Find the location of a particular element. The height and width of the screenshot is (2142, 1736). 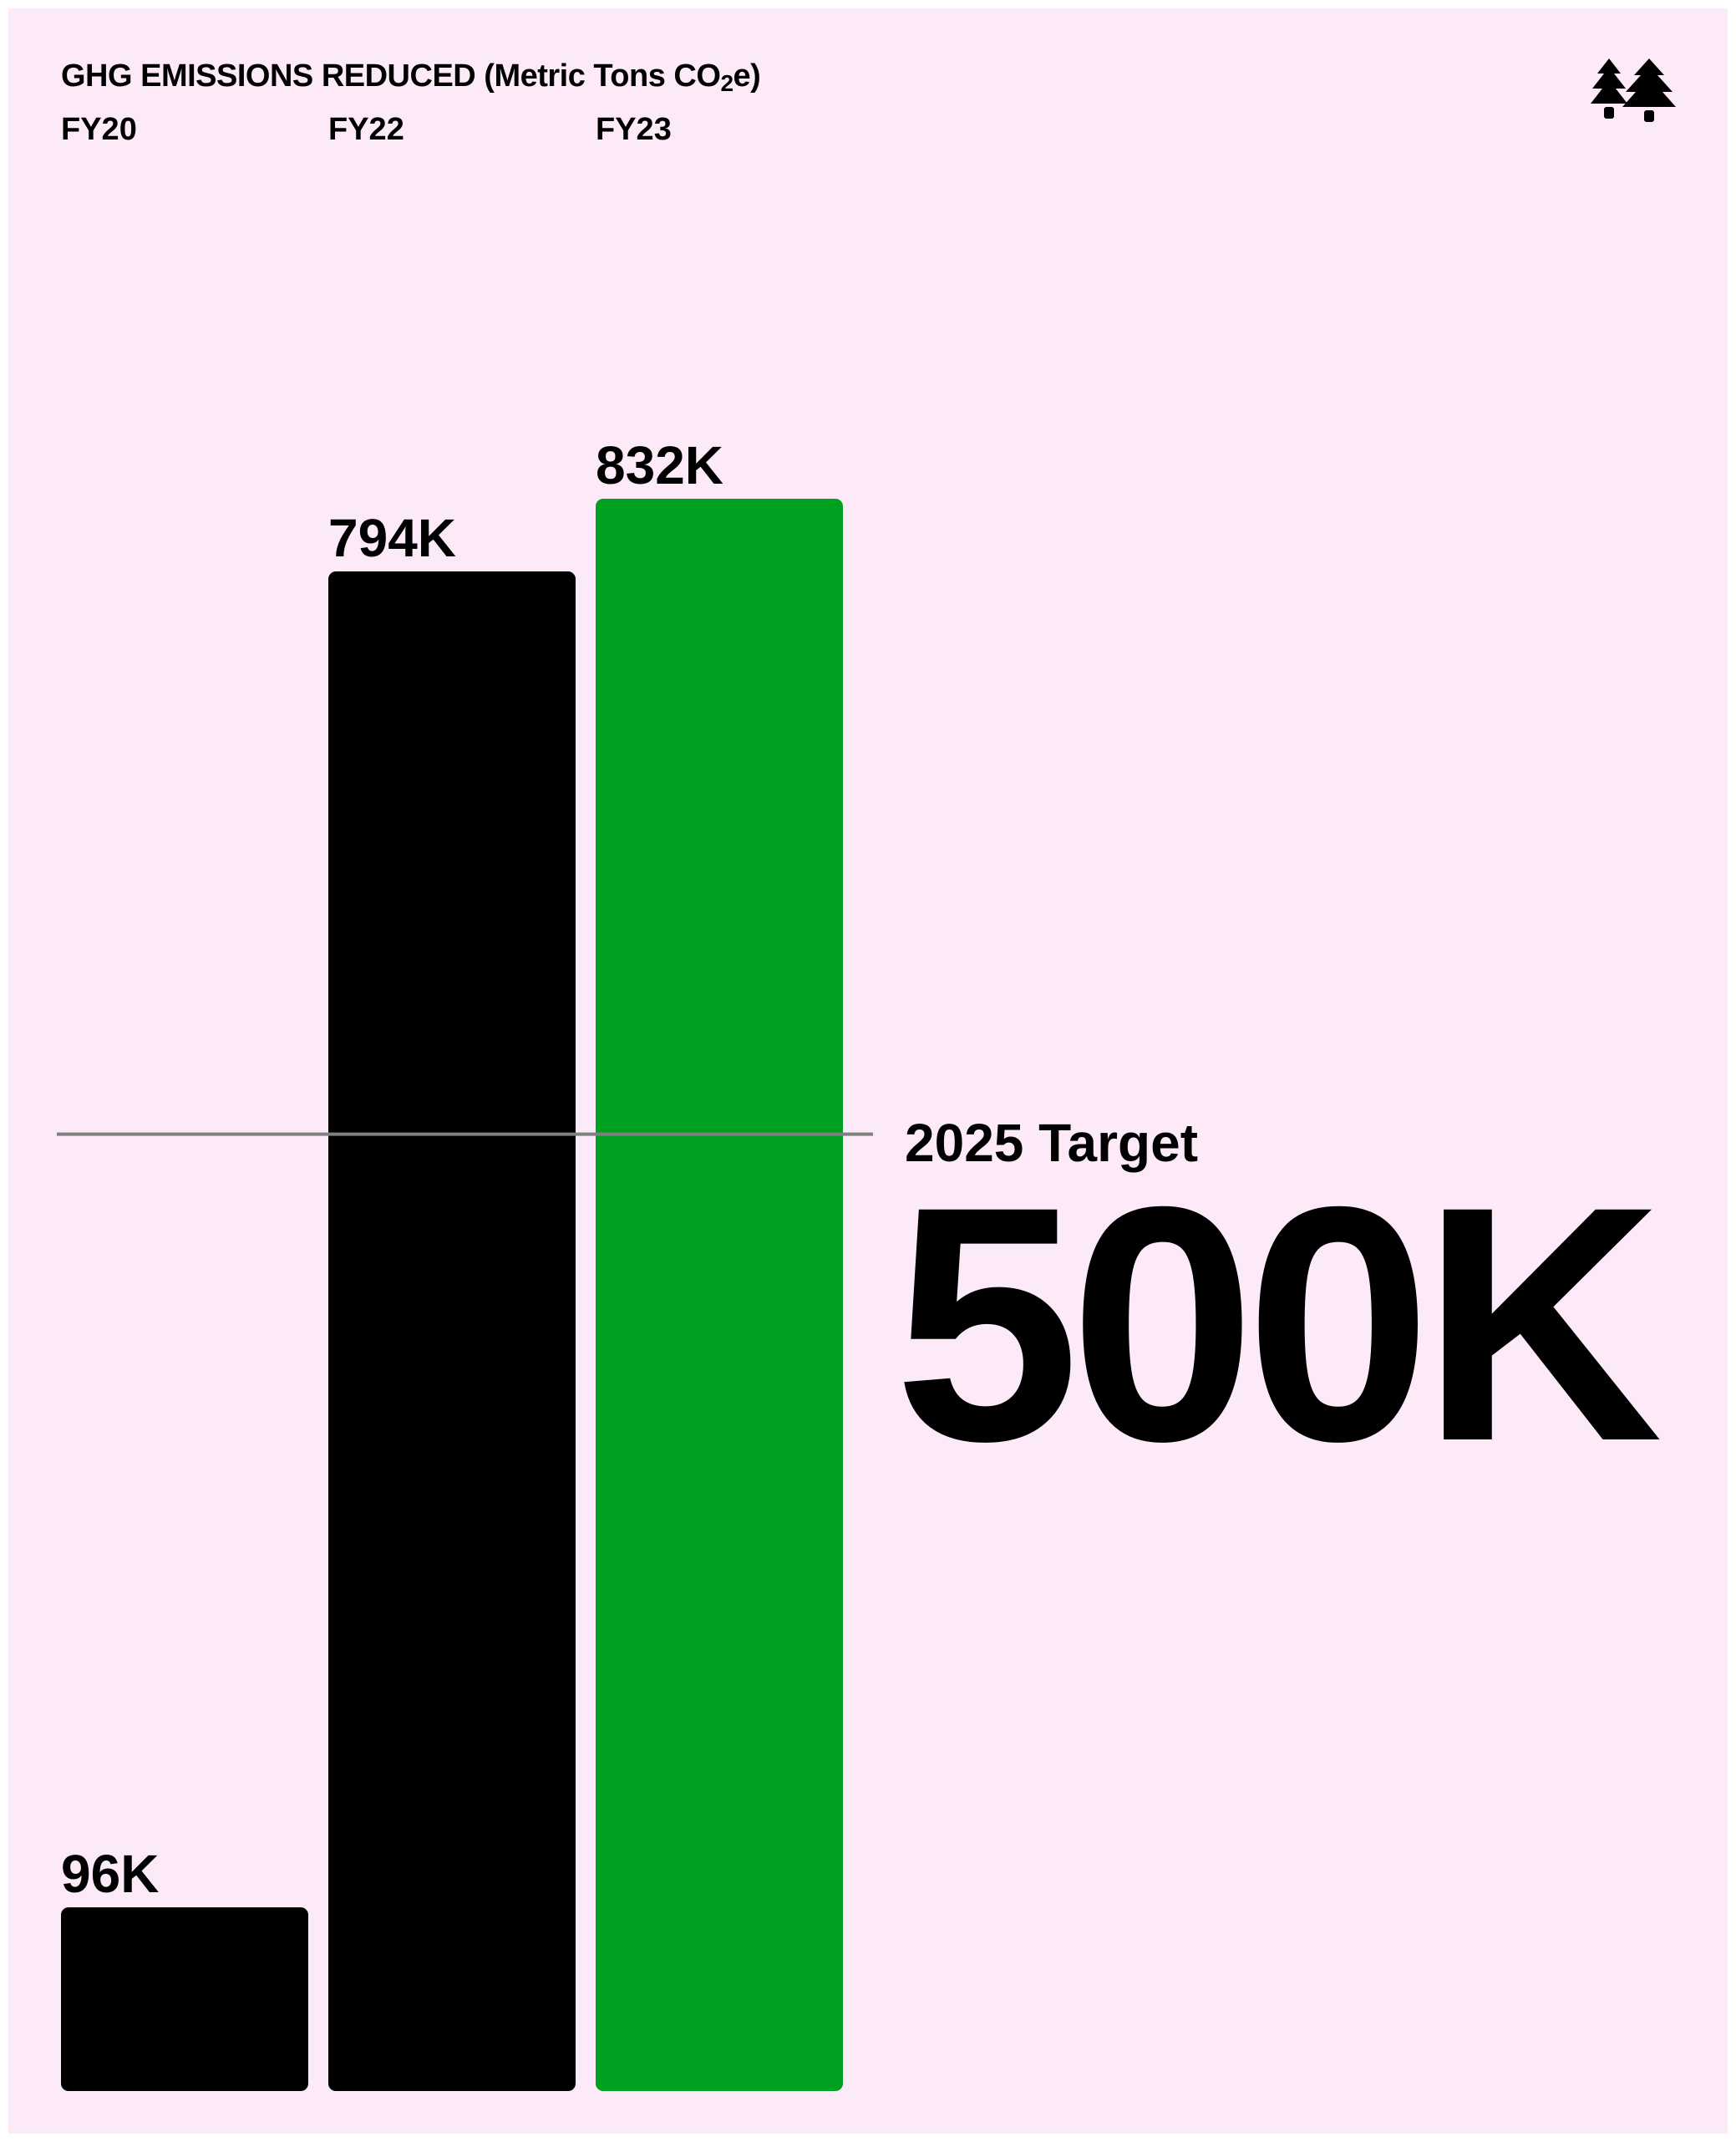

target-value: 500K is located at coordinates (1278, 1323).